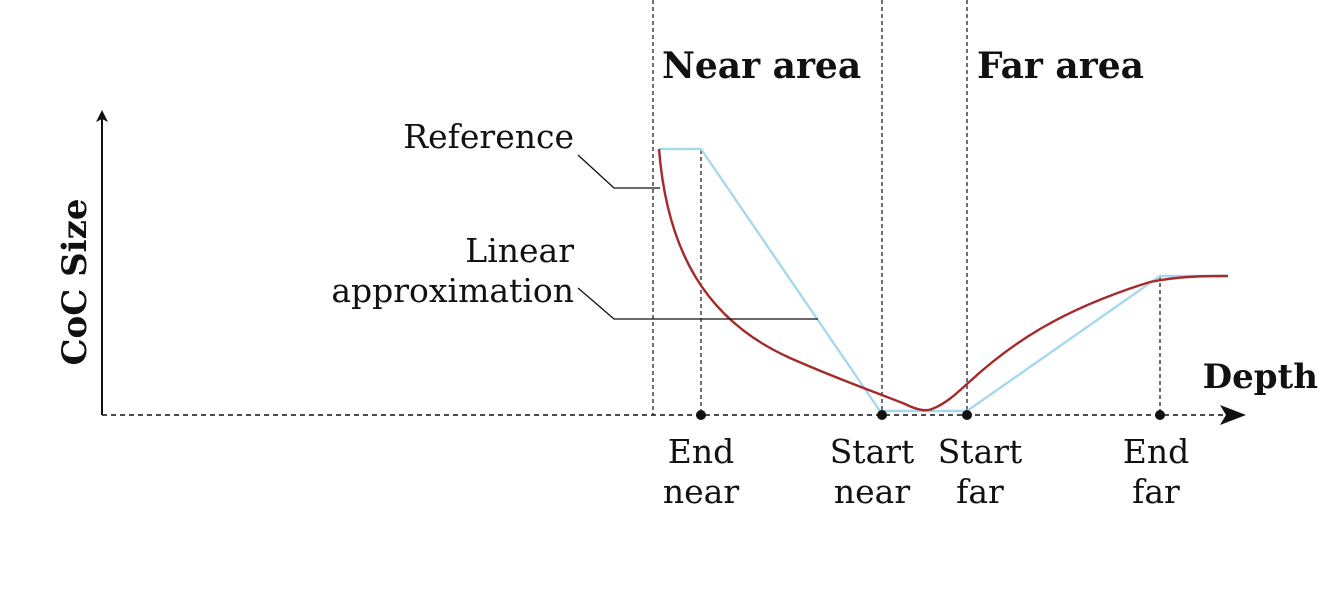  I want to click on tick-end-far, so click(1160, 415).